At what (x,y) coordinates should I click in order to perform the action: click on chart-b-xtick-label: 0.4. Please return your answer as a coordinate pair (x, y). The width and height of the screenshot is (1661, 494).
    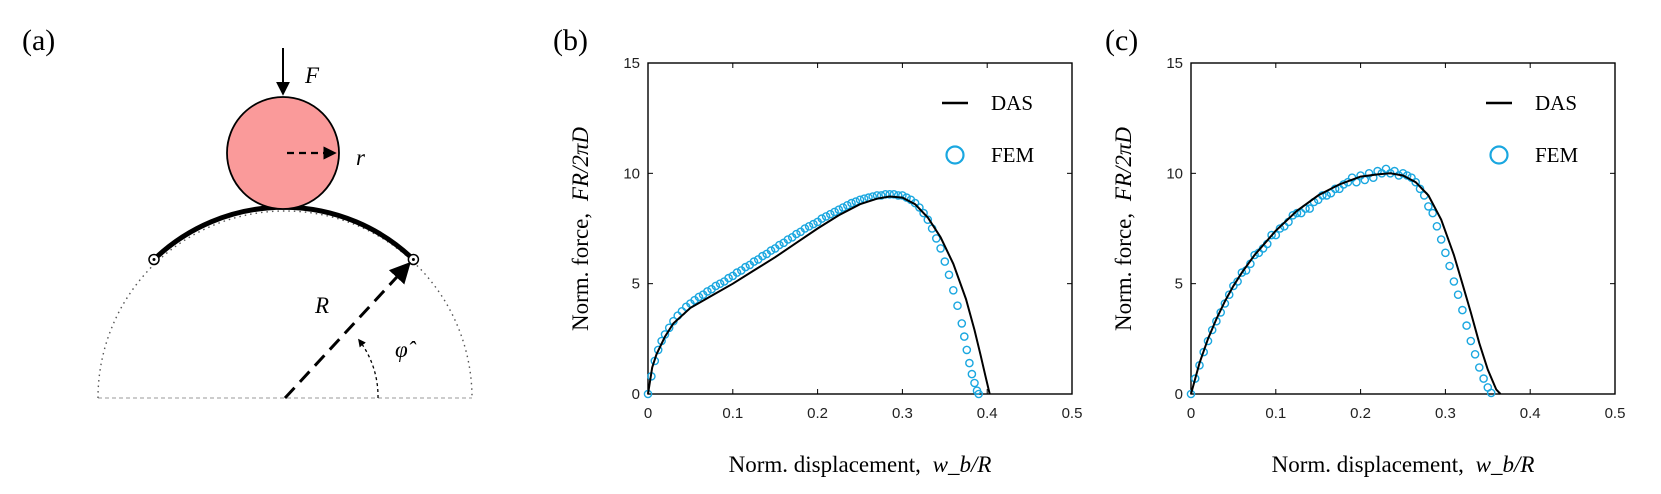
    Looking at the image, I should click on (987, 413).